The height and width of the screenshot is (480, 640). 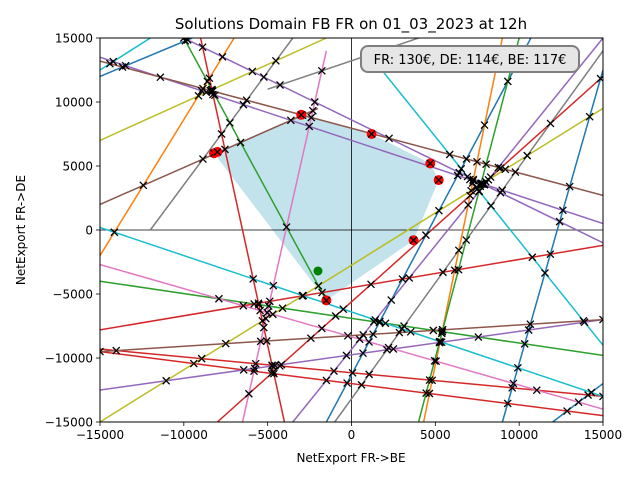 What do you see at coordinates (318, 271) in the screenshot?
I see `operating-point` at bounding box center [318, 271].